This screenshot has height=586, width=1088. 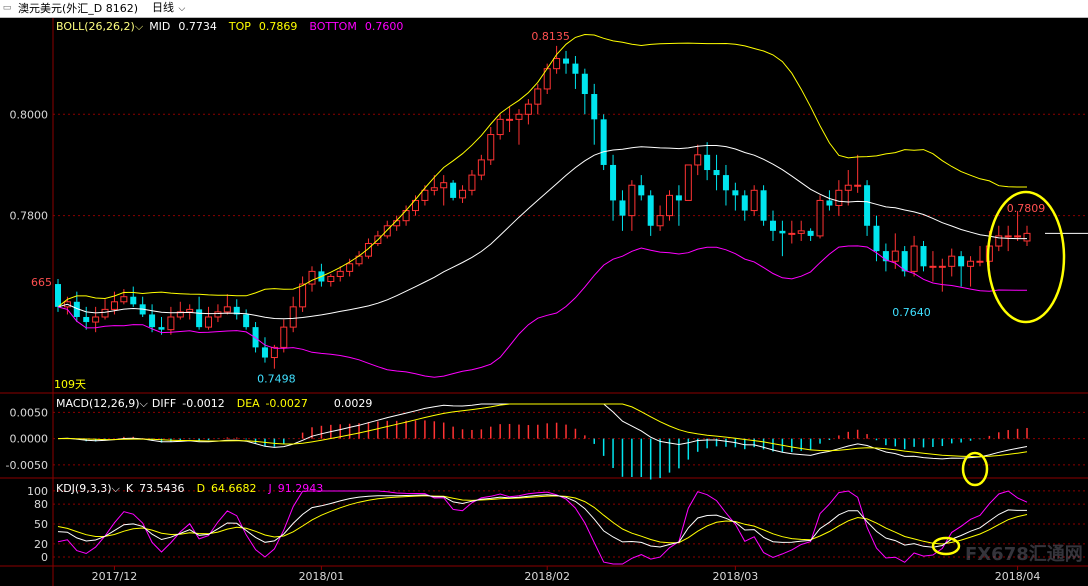 What do you see at coordinates (234, 488) in the screenshot?
I see `kdj-d-value: 64.6682` at bounding box center [234, 488].